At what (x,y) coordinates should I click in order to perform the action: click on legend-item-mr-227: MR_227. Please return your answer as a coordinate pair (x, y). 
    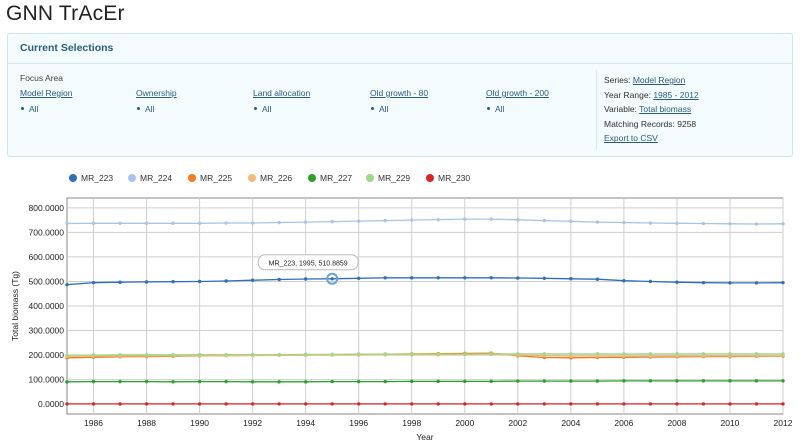
    Looking at the image, I should click on (330, 178).